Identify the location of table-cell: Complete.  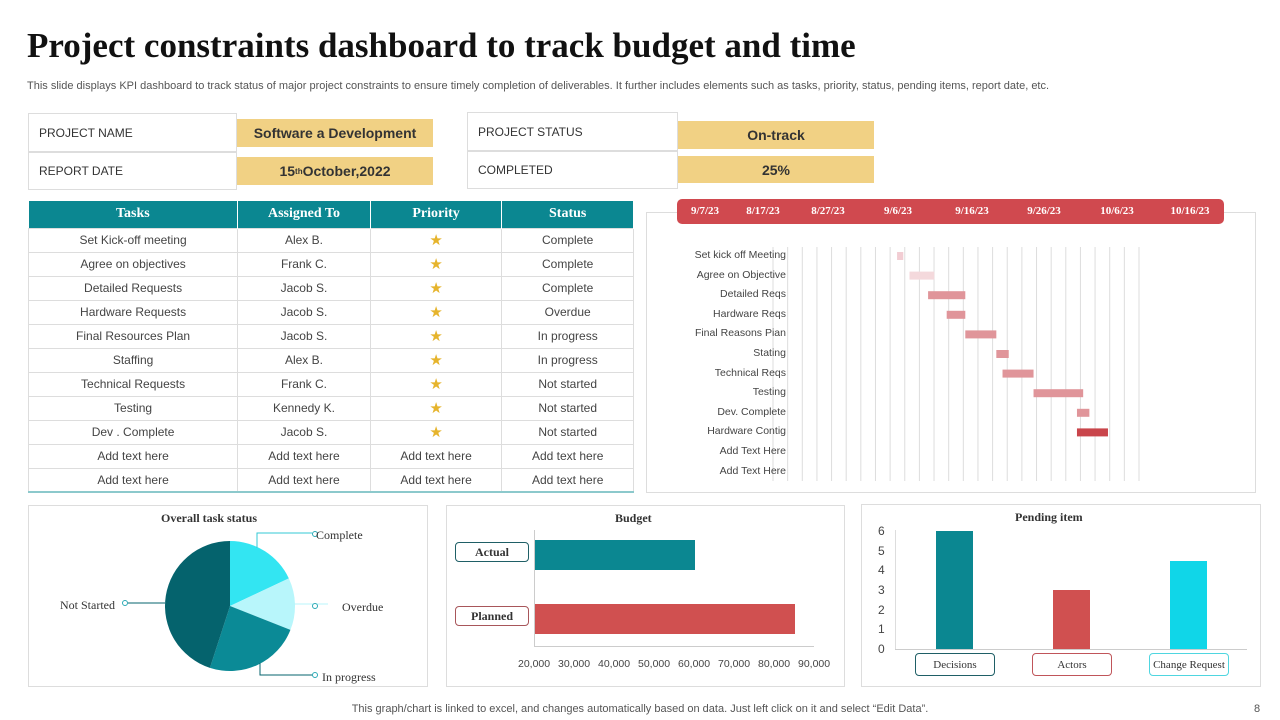
(567, 264).